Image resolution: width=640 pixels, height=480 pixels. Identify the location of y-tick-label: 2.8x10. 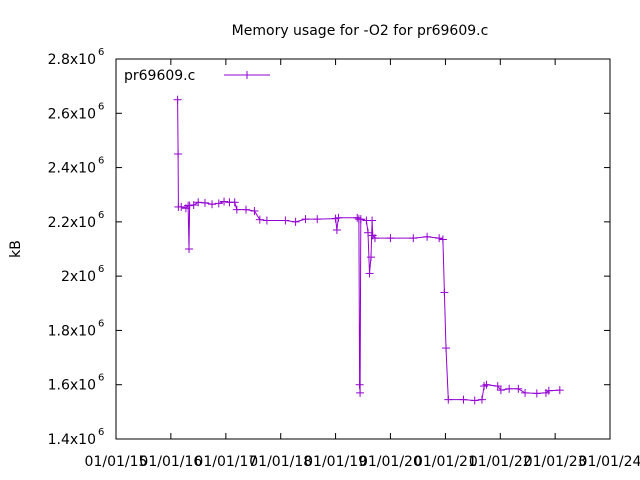
(72, 60).